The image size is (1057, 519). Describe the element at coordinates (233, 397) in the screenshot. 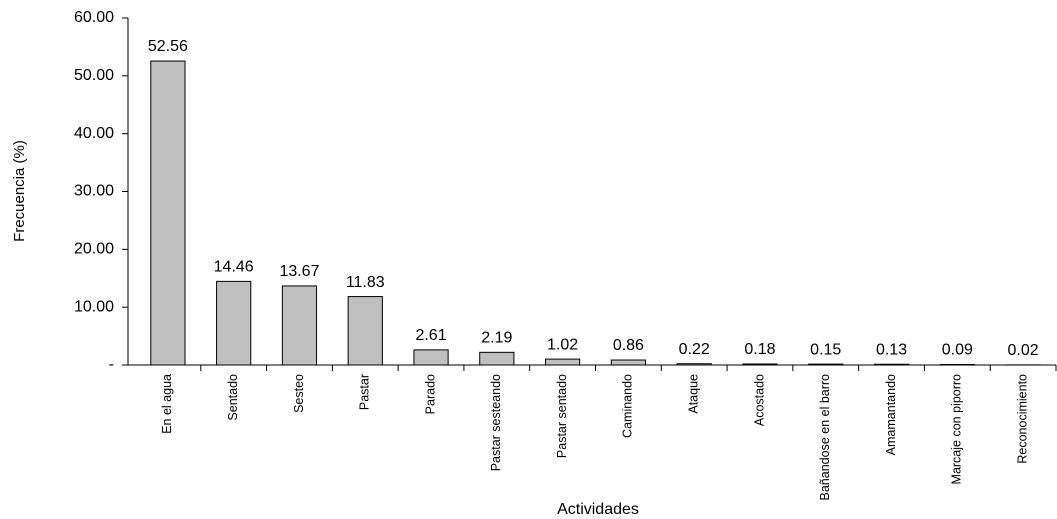

I see `x-tick-label: Sentado` at that location.